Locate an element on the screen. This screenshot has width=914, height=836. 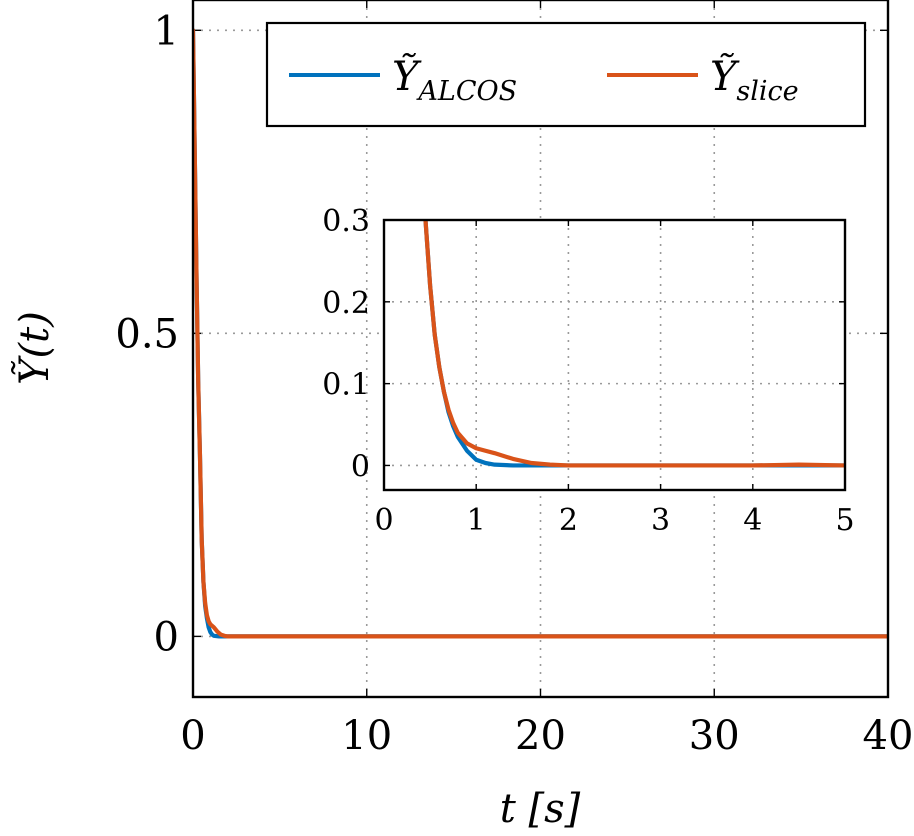
inset-x-tick-label: 4 is located at coordinates (752, 520).